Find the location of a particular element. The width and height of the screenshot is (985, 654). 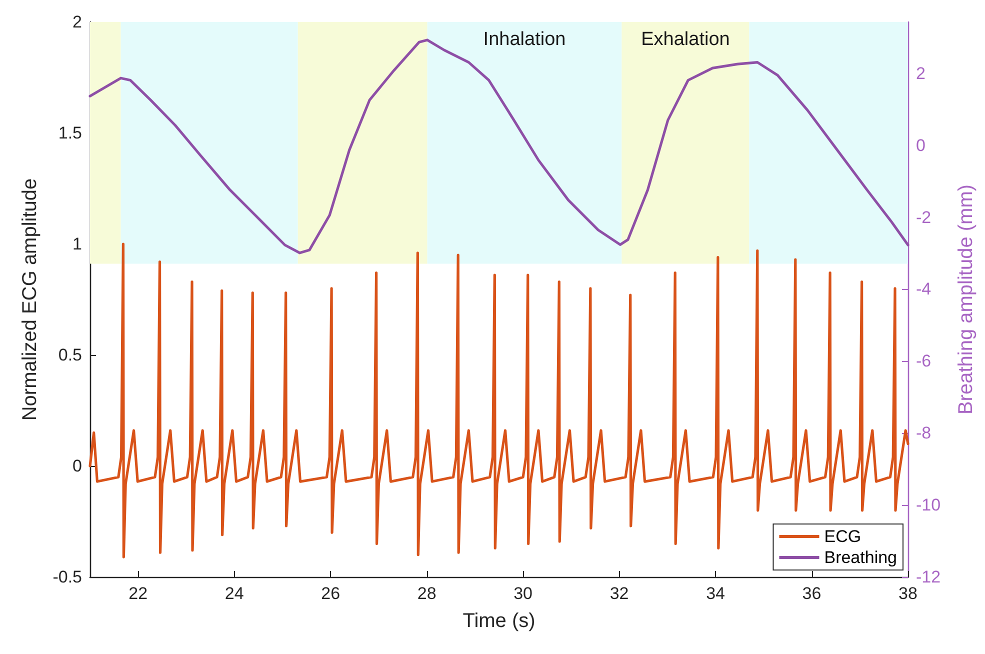

y2-tick-label: 2 is located at coordinates (921, 73).